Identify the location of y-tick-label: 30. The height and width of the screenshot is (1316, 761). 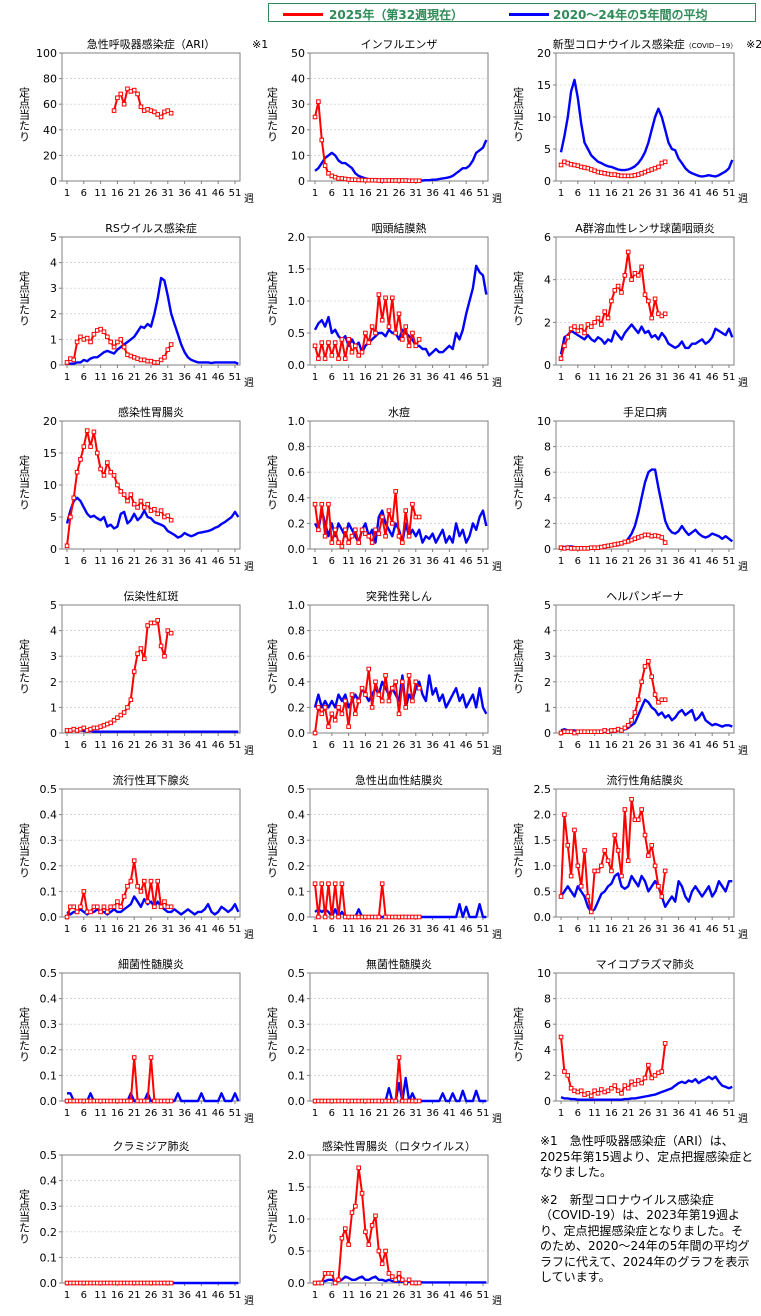
(298, 104).